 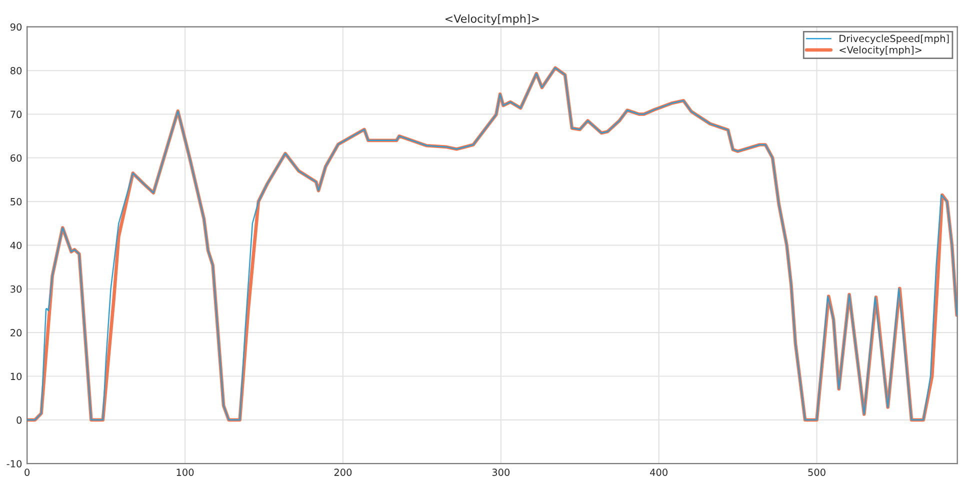 I want to click on y-tick-label: 20, so click(x=16, y=332).